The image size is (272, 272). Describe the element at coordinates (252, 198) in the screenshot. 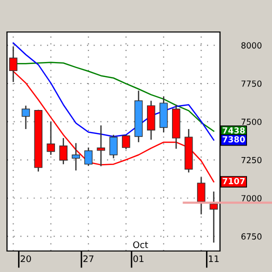

I see `y-tick-label: 7000` at that location.